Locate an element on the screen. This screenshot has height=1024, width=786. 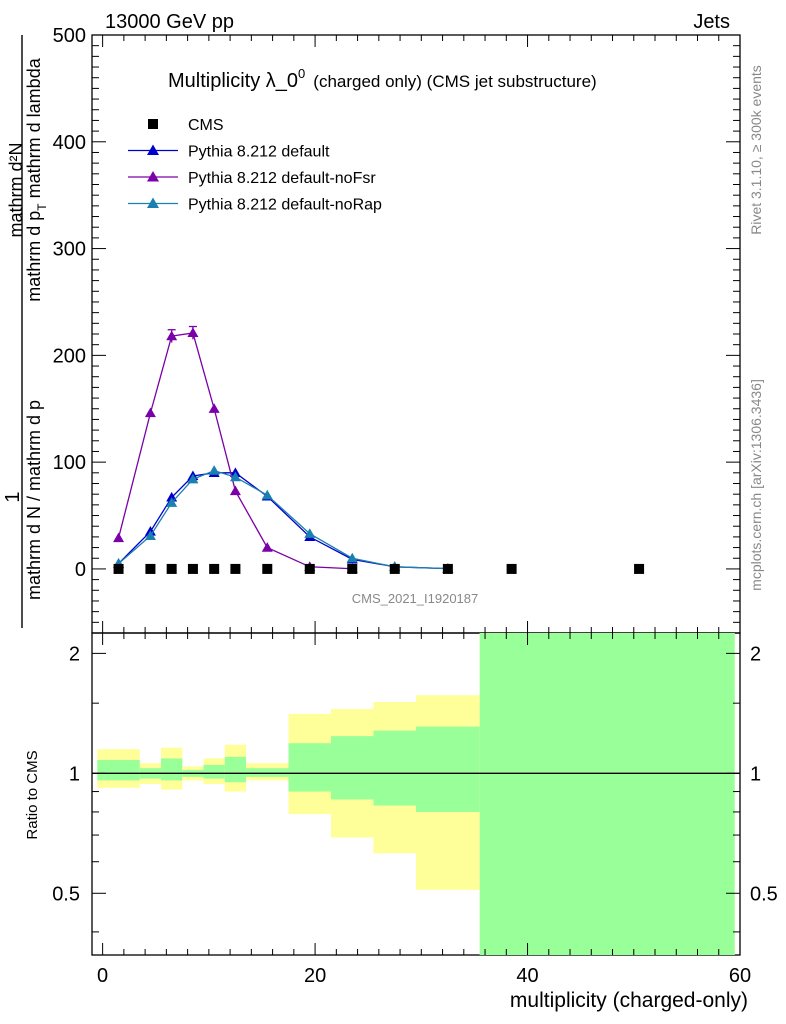
series-line is located at coordinates (283, 519).